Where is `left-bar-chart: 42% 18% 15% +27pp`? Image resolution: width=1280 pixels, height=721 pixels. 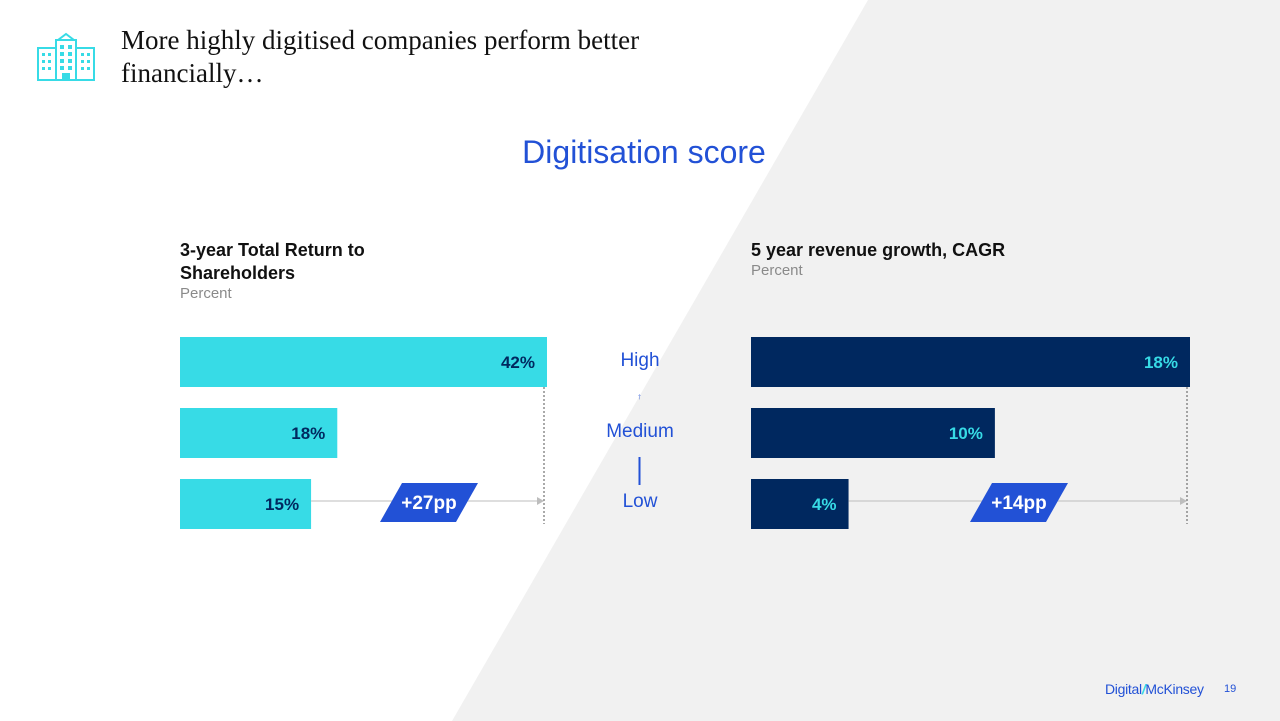 left-bar-chart: 42% 18% 15% +27pp is located at coordinates (363, 433).